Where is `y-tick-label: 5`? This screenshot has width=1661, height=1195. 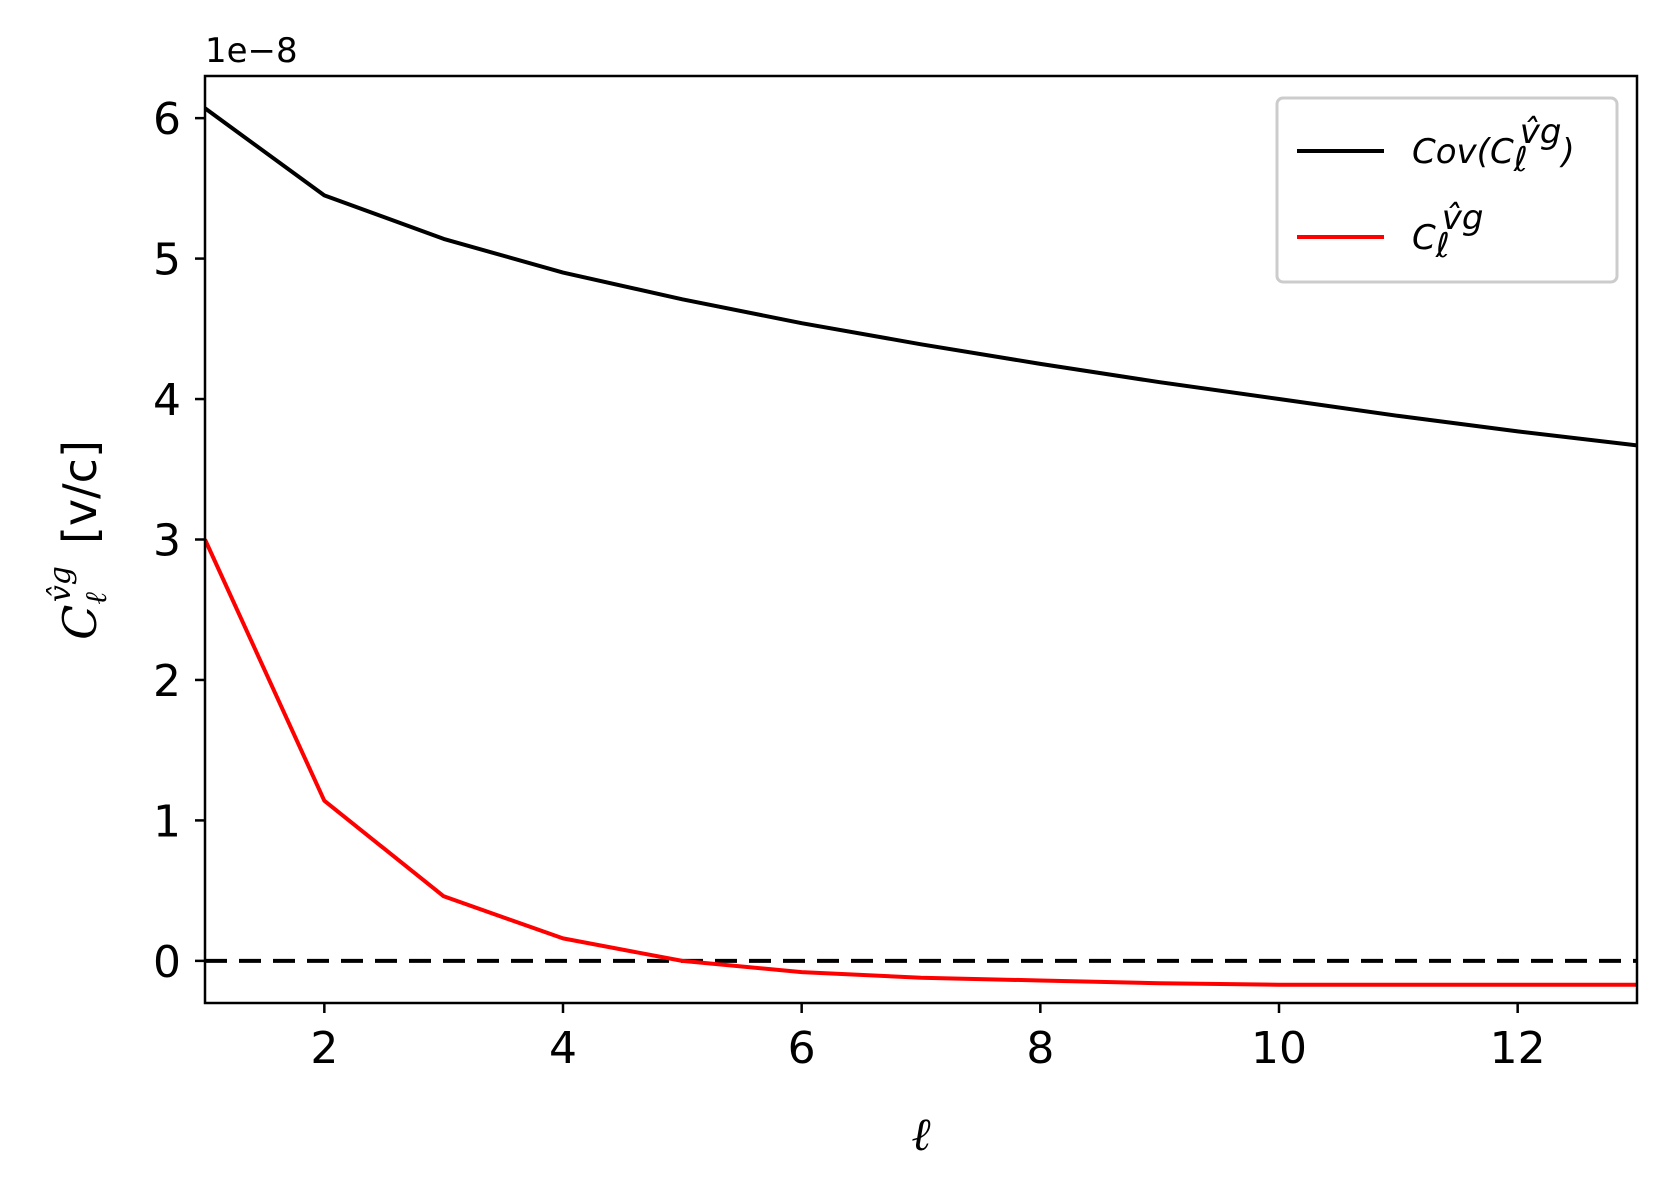
y-tick-label: 5 is located at coordinates (167, 260).